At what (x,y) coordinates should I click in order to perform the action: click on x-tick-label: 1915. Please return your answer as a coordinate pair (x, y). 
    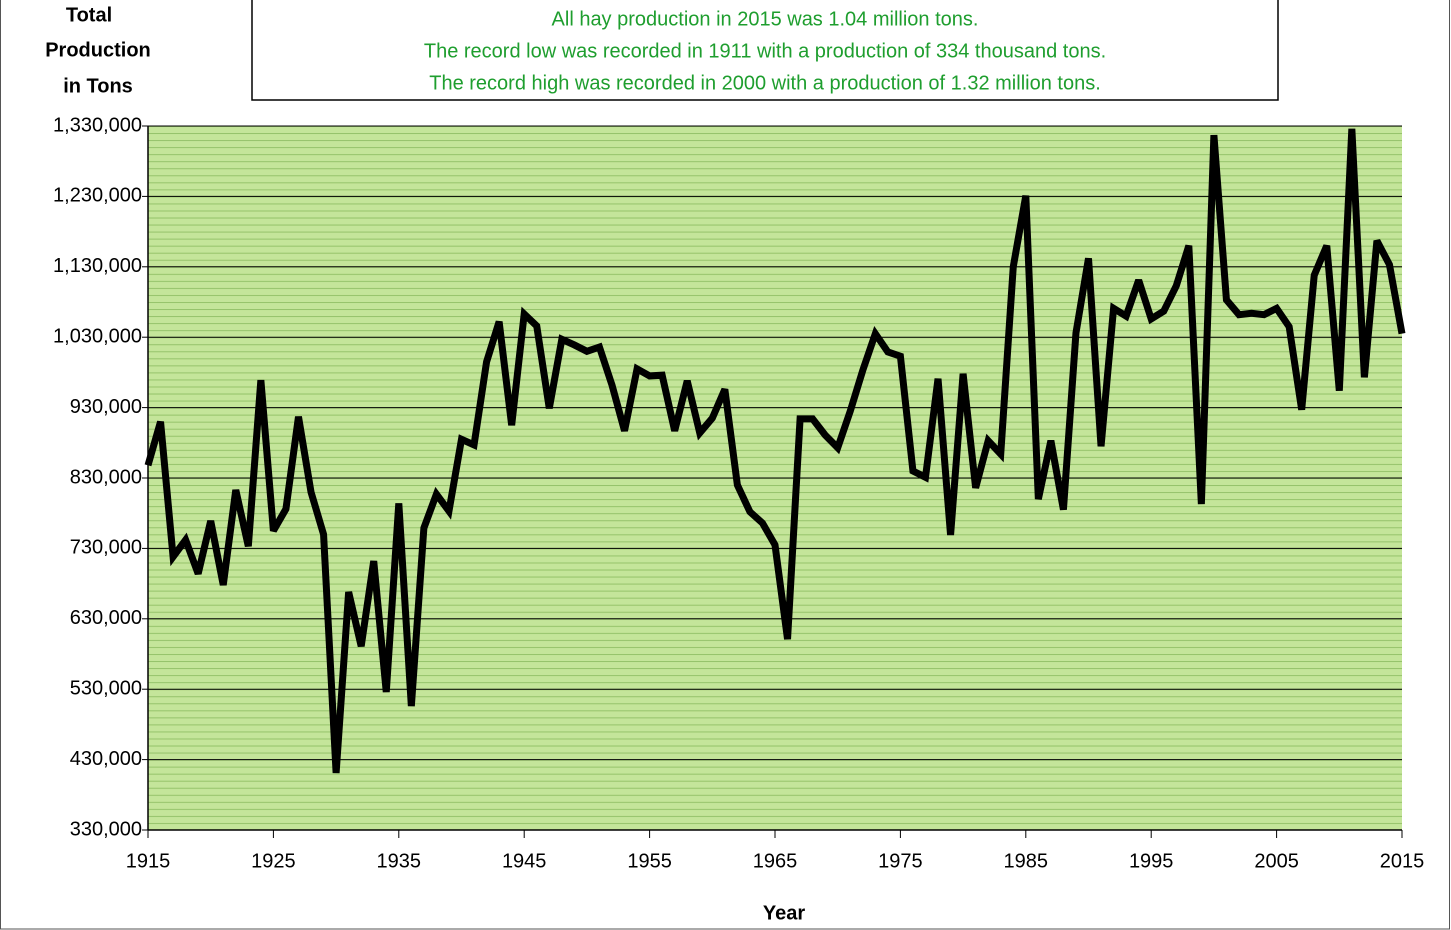
    Looking at the image, I should click on (148, 861).